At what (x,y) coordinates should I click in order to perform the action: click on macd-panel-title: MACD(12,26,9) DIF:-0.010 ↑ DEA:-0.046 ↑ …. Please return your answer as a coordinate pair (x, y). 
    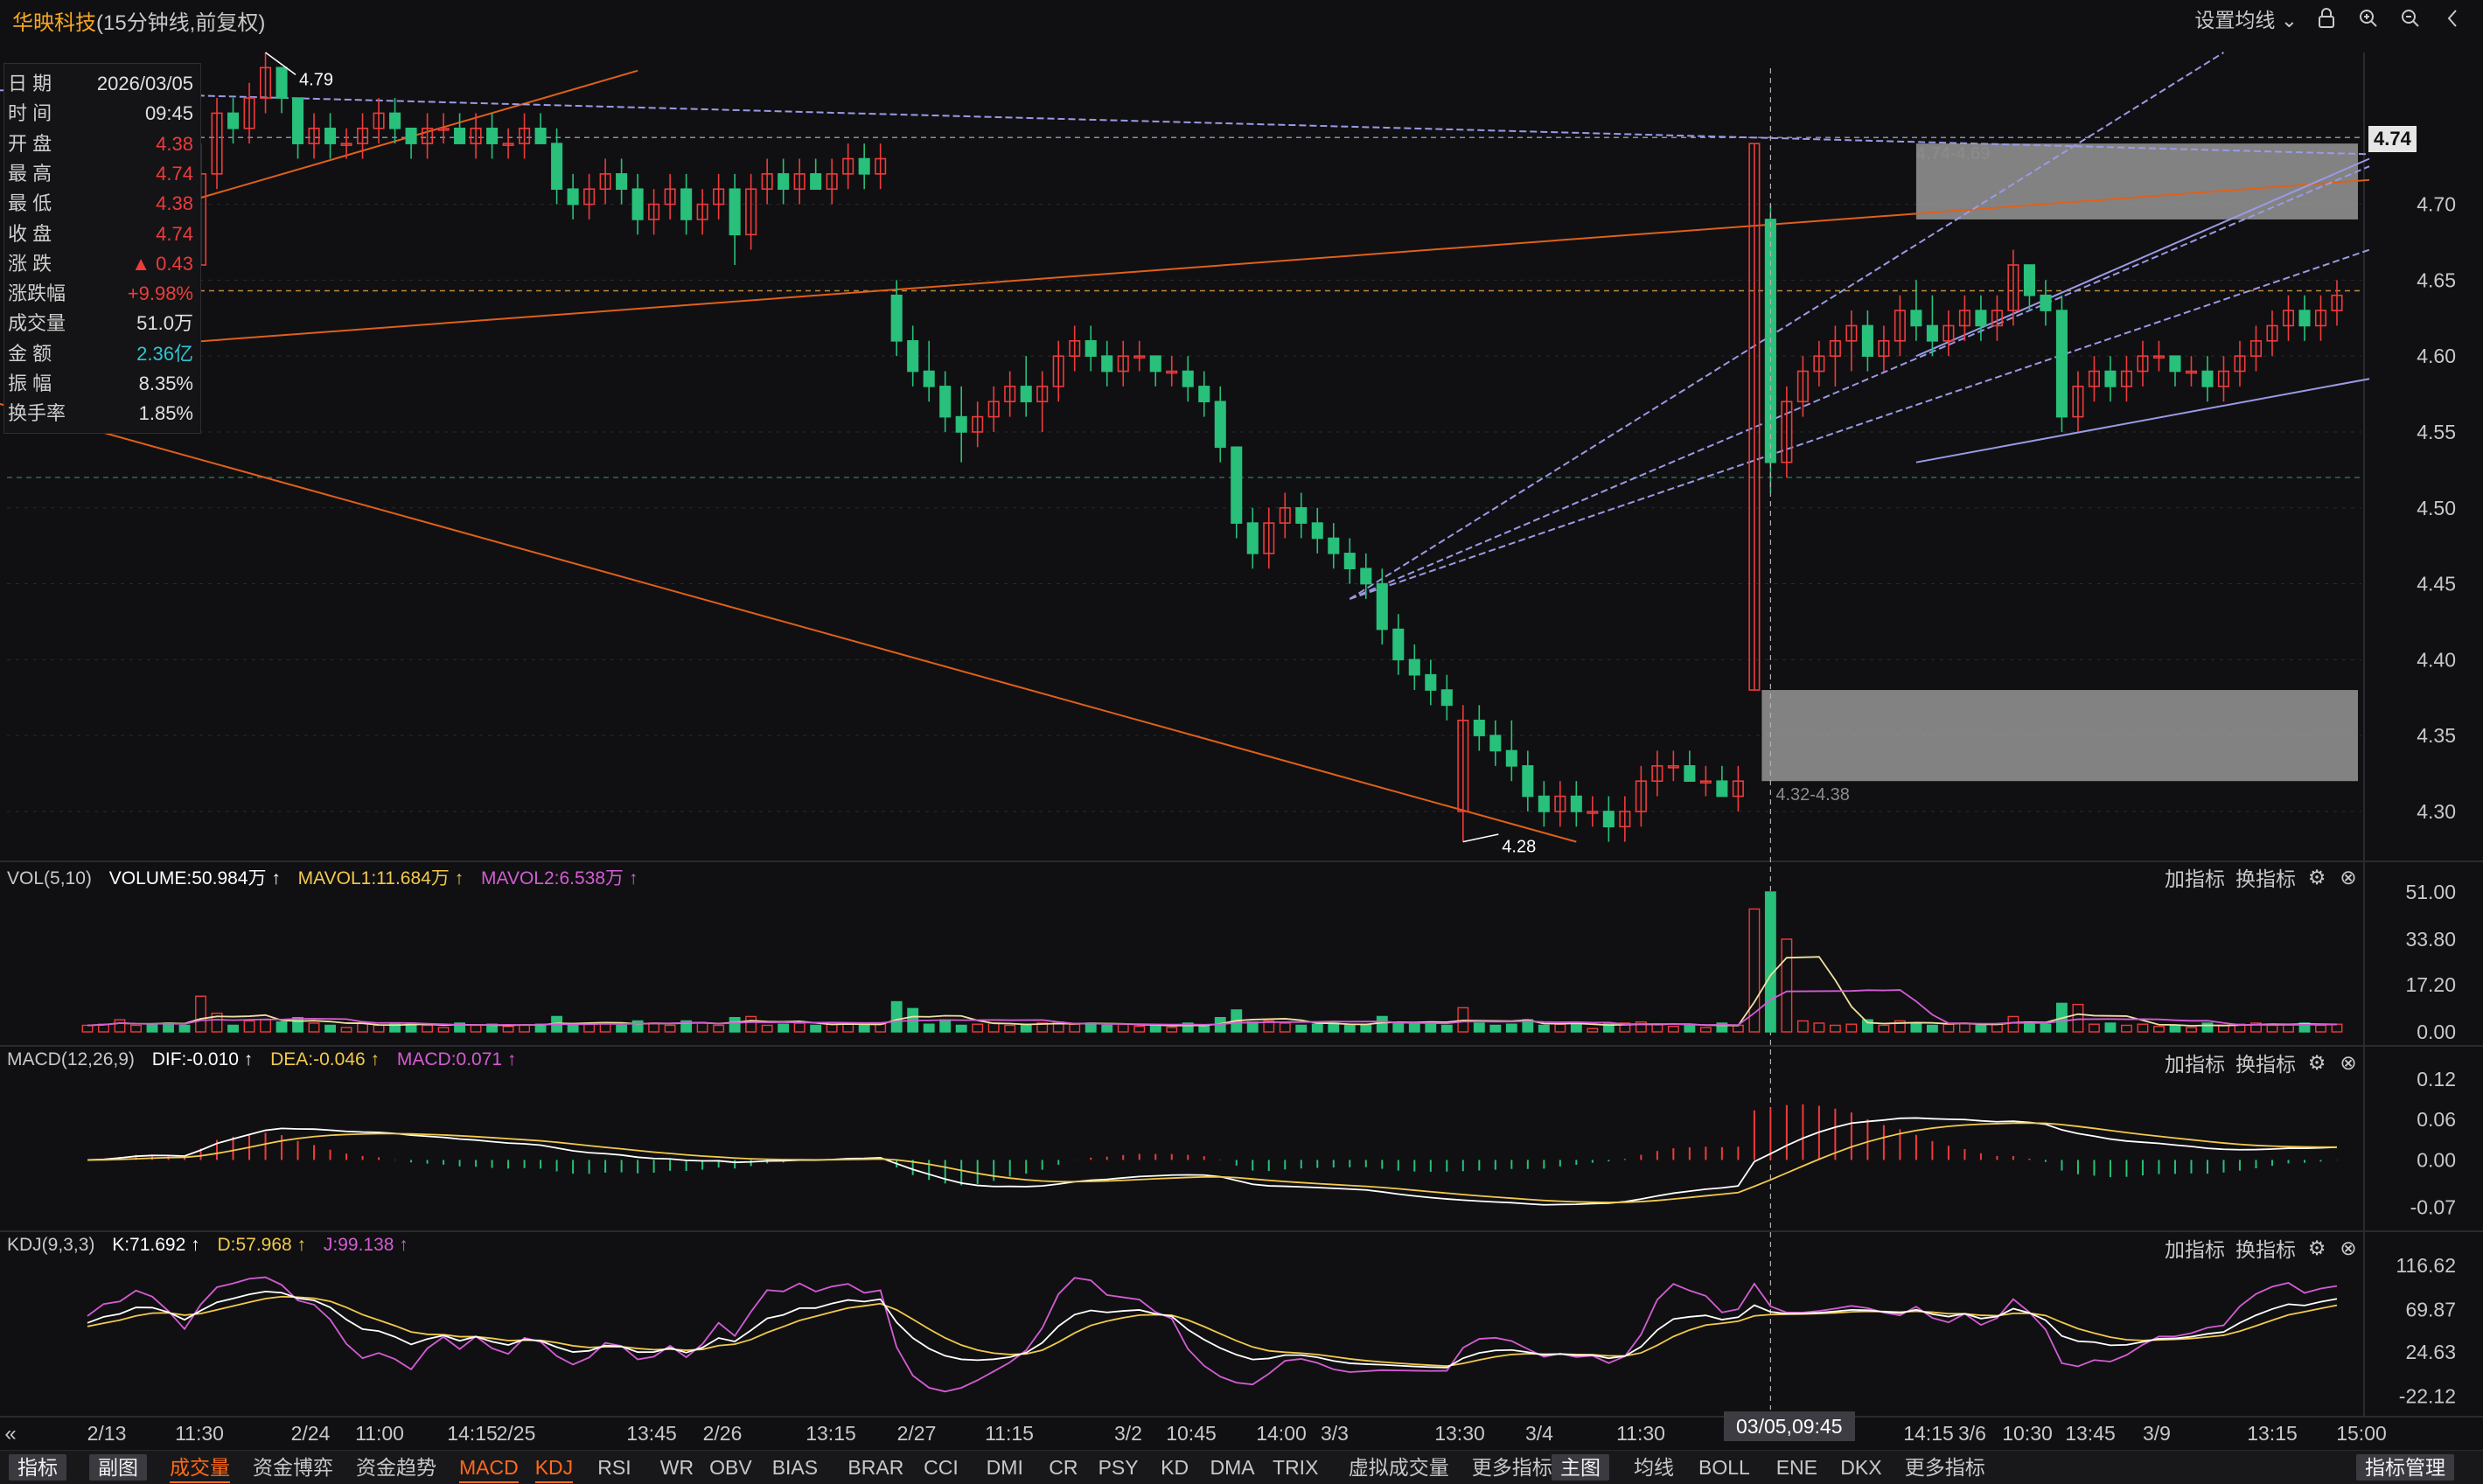
    Looking at the image, I should click on (267, 1059).